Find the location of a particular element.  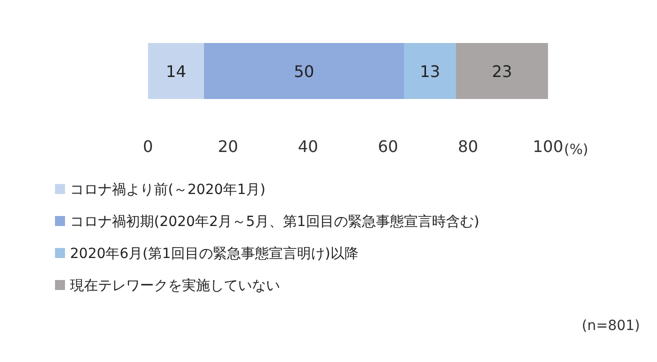

legend-label: 2020年6月(第1回目の緊急事態宣言明け)以降 is located at coordinates (214, 254).